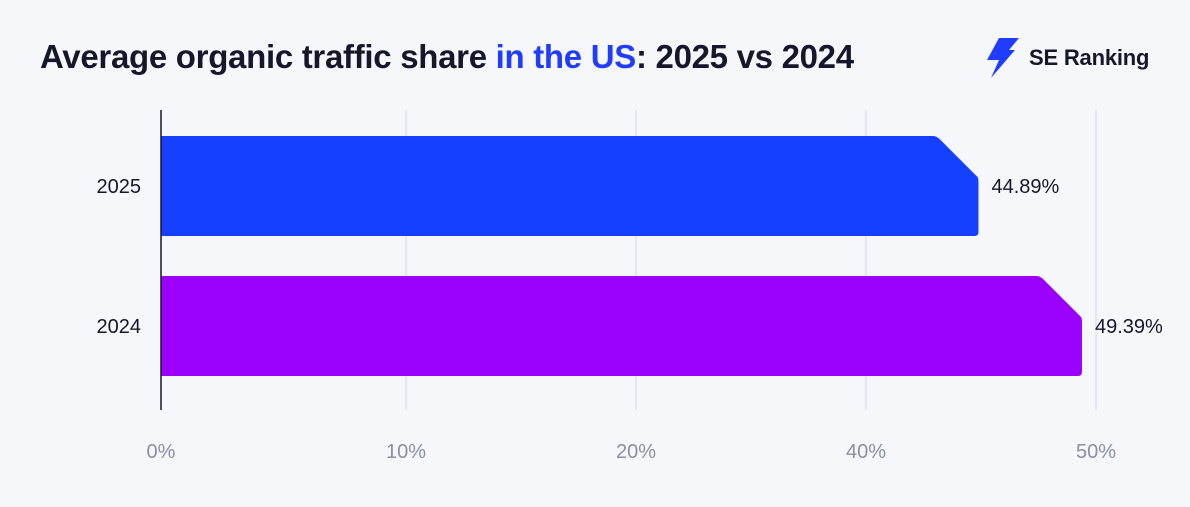  What do you see at coordinates (1129, 327) in the screenshot?
I see `value-label-2024: 49.39%` at bounding box center [1129, 327].